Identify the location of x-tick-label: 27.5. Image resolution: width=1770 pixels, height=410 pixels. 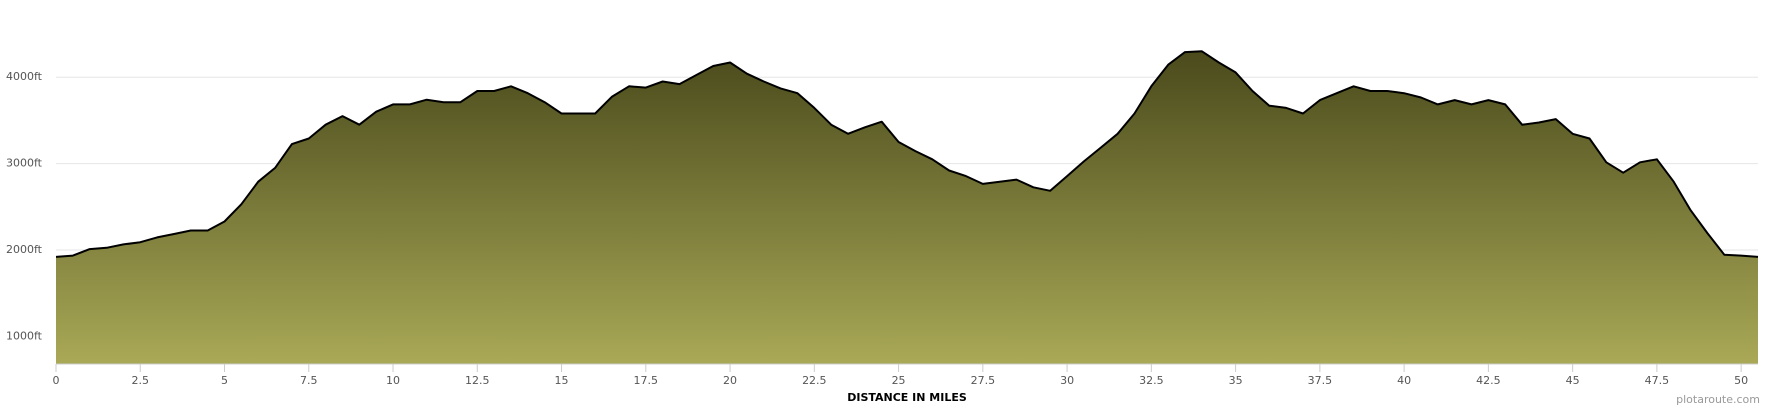
(983, 380).